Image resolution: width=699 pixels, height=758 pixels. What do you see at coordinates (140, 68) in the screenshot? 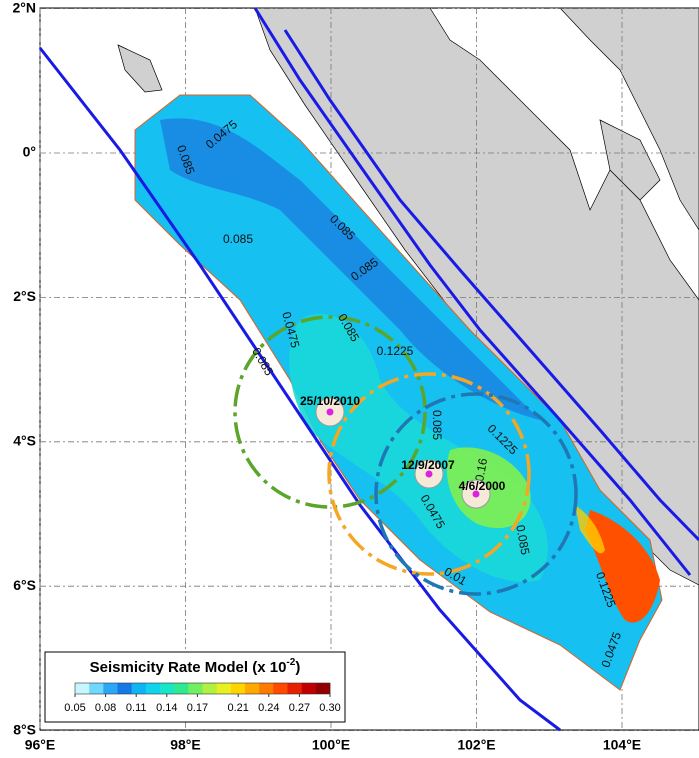
I see `island-simeulue` at bounding box center [140, 68].